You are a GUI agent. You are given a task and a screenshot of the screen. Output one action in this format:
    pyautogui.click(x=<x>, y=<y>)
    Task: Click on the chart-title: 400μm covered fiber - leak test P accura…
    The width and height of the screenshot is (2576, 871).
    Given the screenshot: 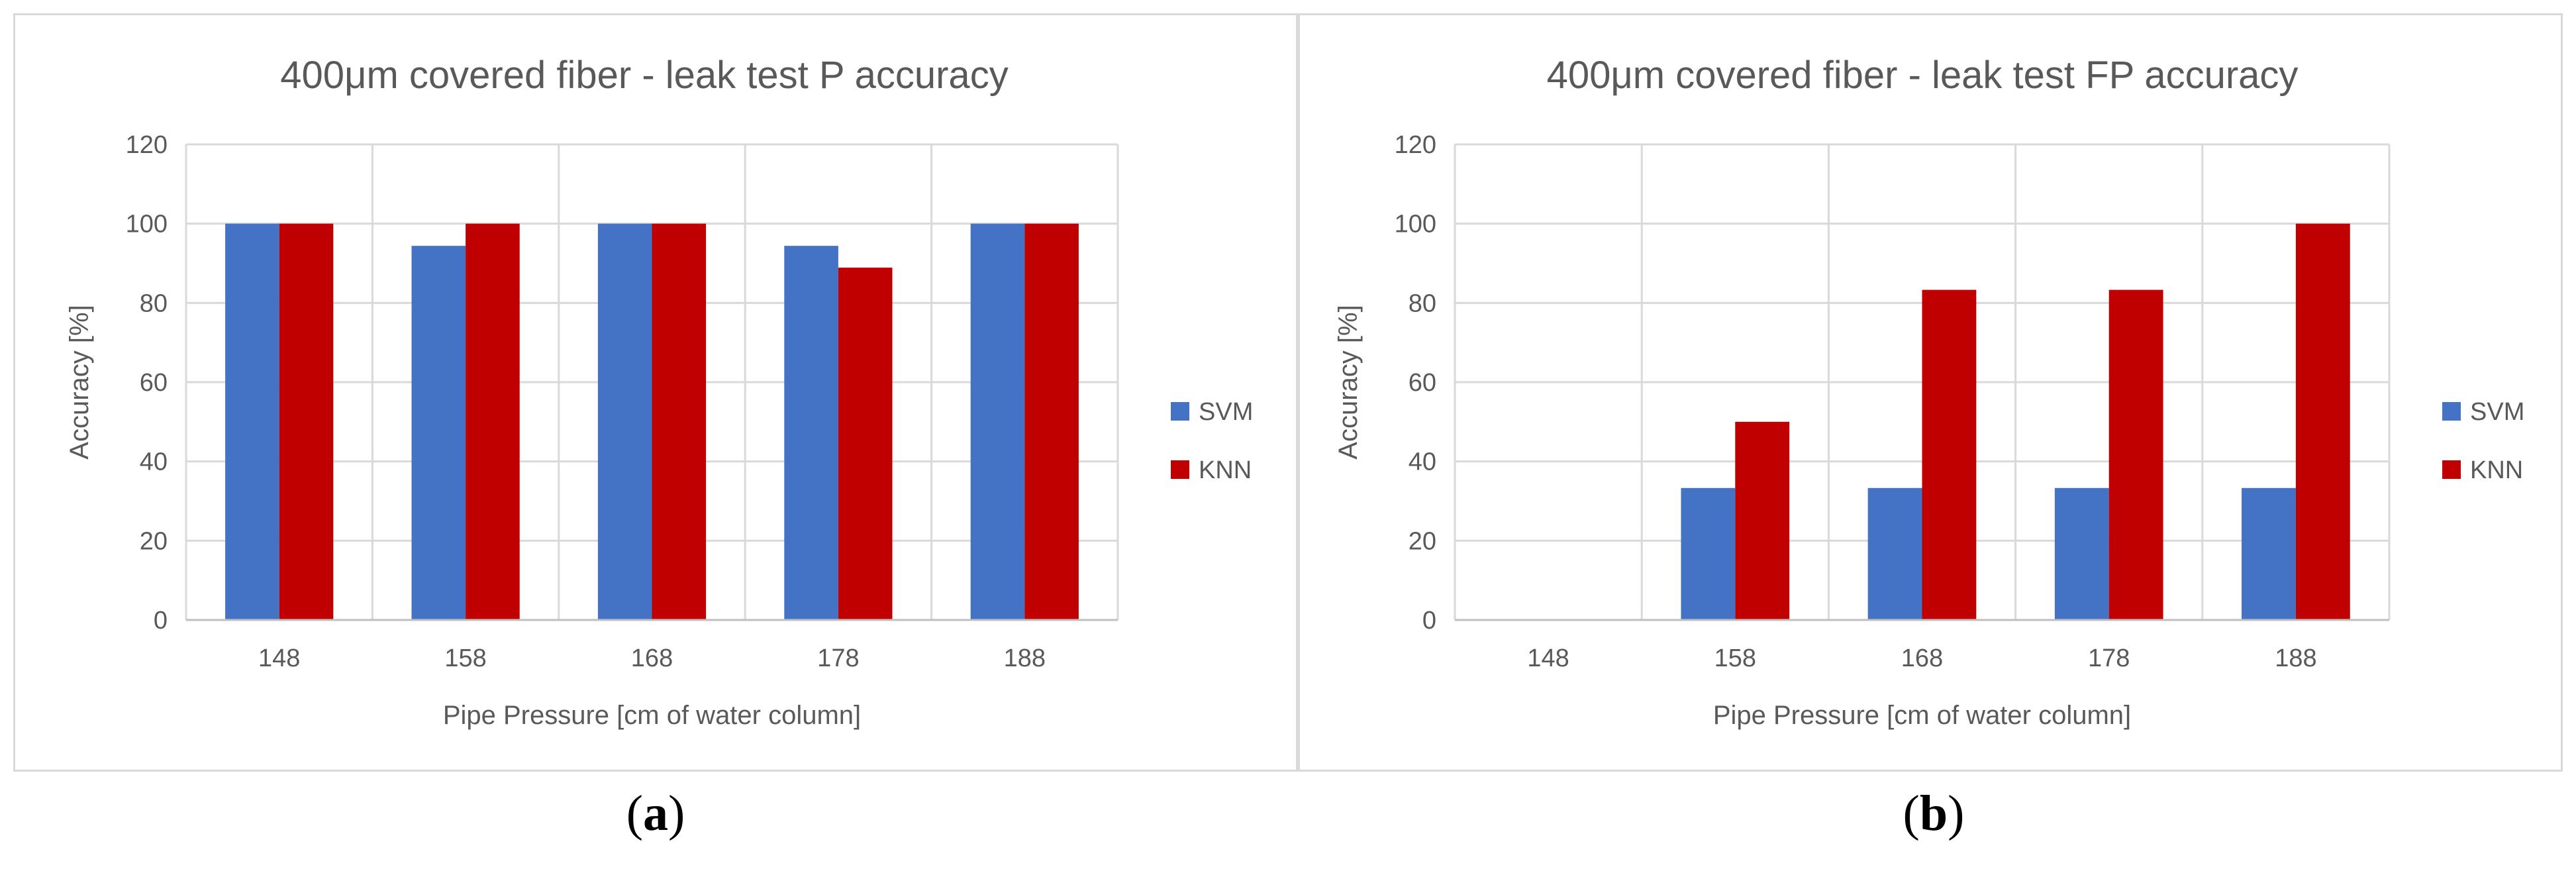 What is the action you would take?
    pyautogui.click(x=644, y=75)
    